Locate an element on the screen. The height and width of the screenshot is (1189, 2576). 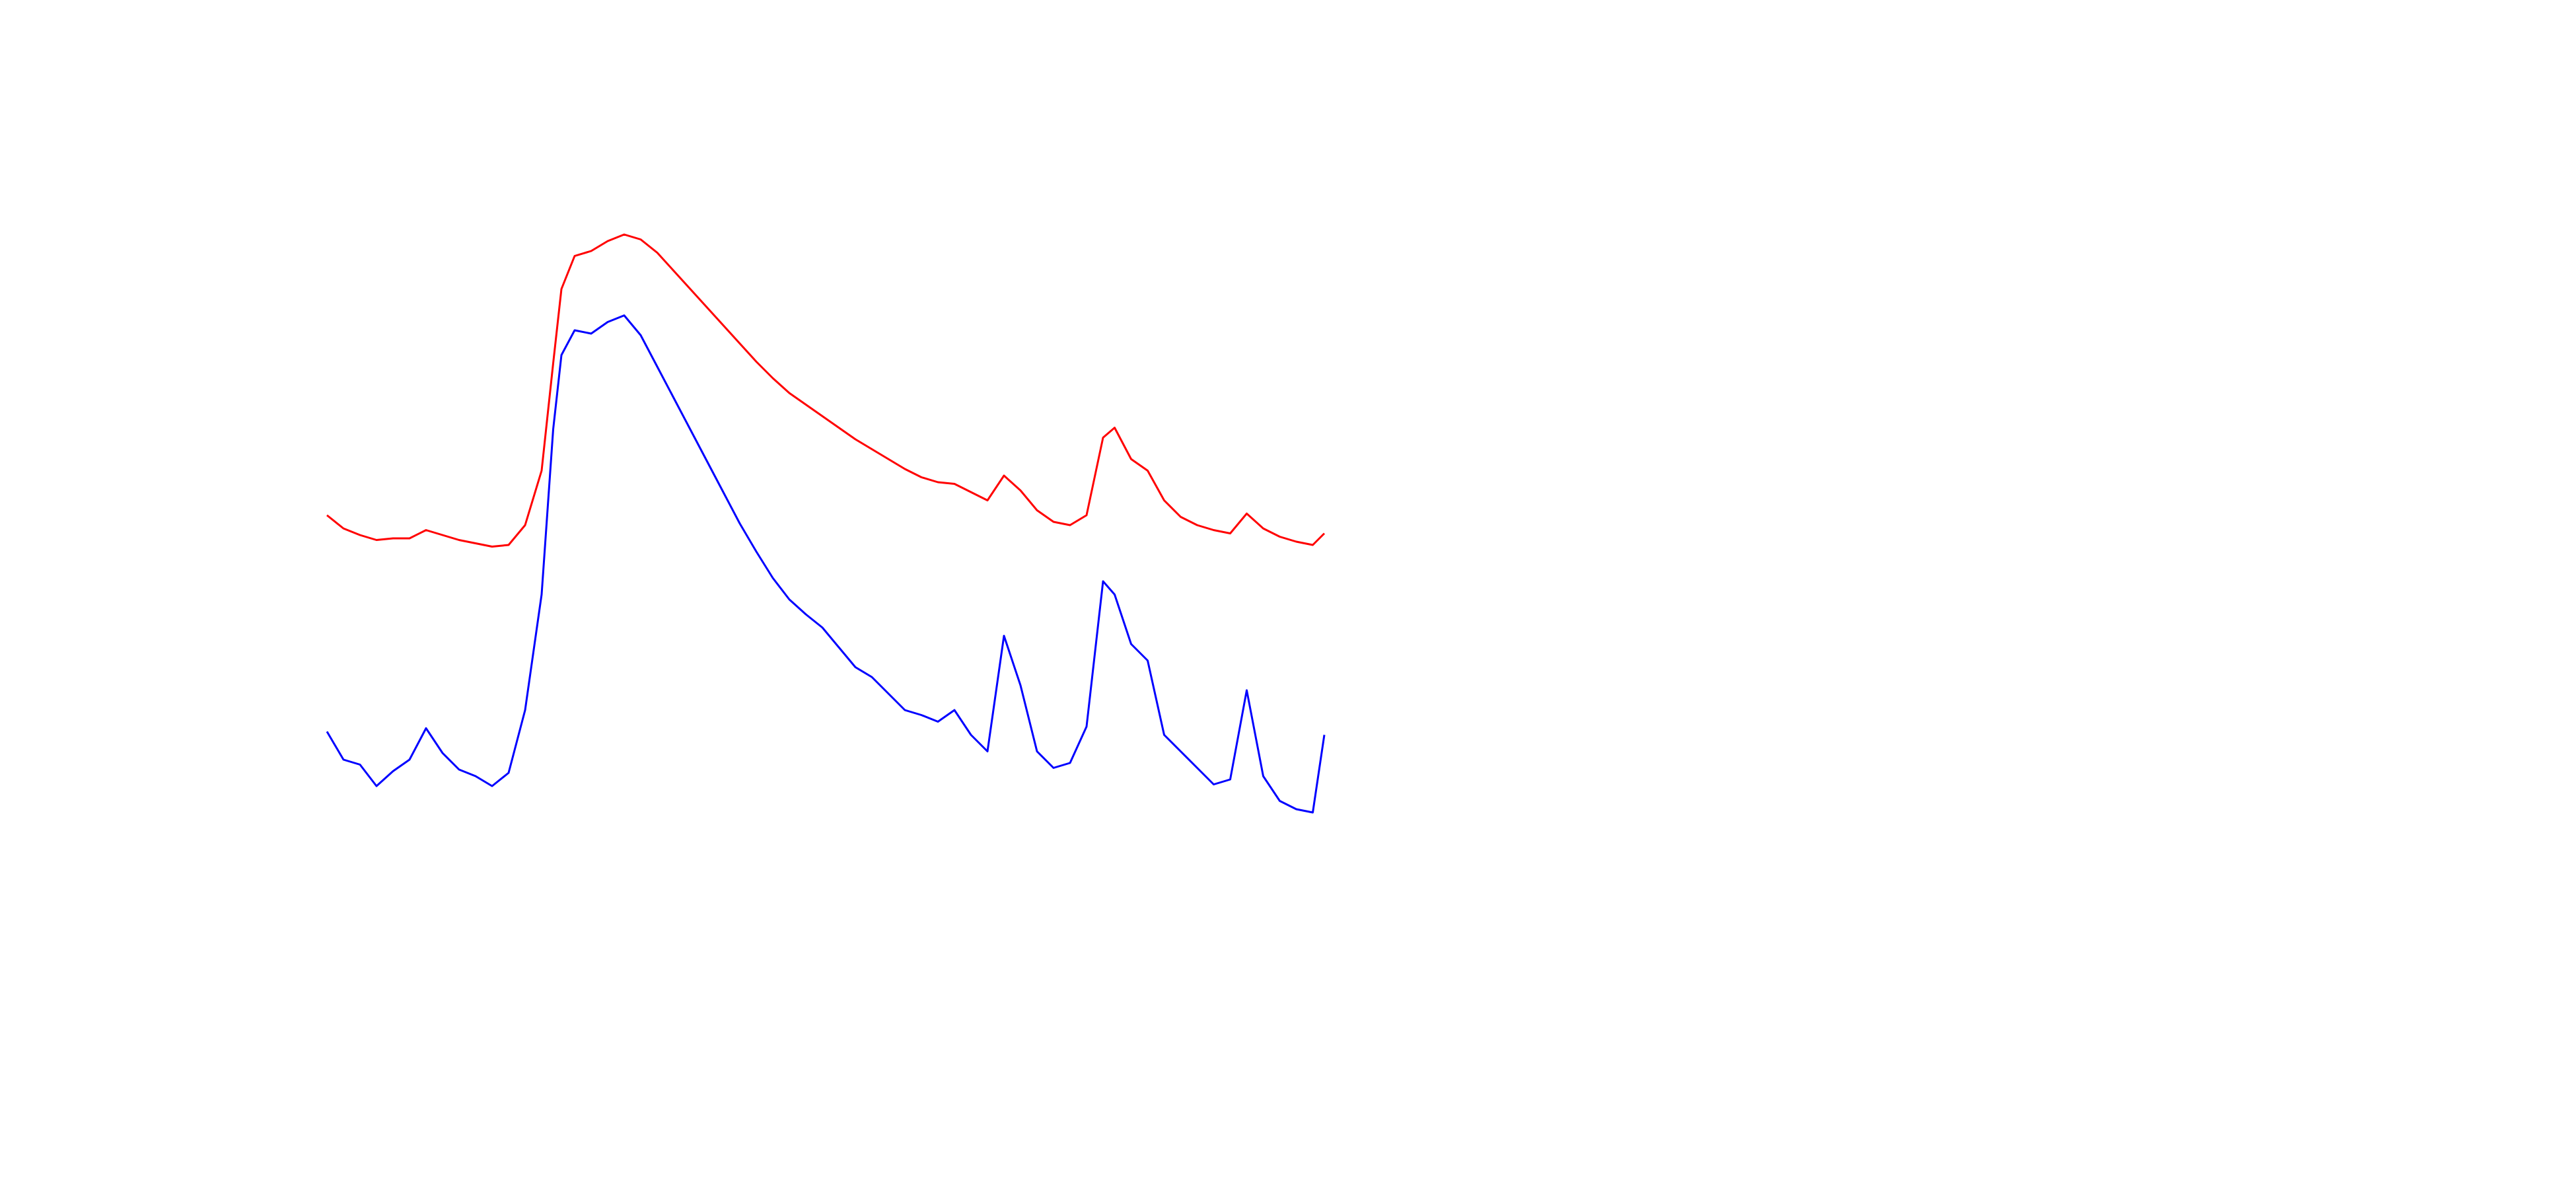
line is located at coordinates (826, 390).